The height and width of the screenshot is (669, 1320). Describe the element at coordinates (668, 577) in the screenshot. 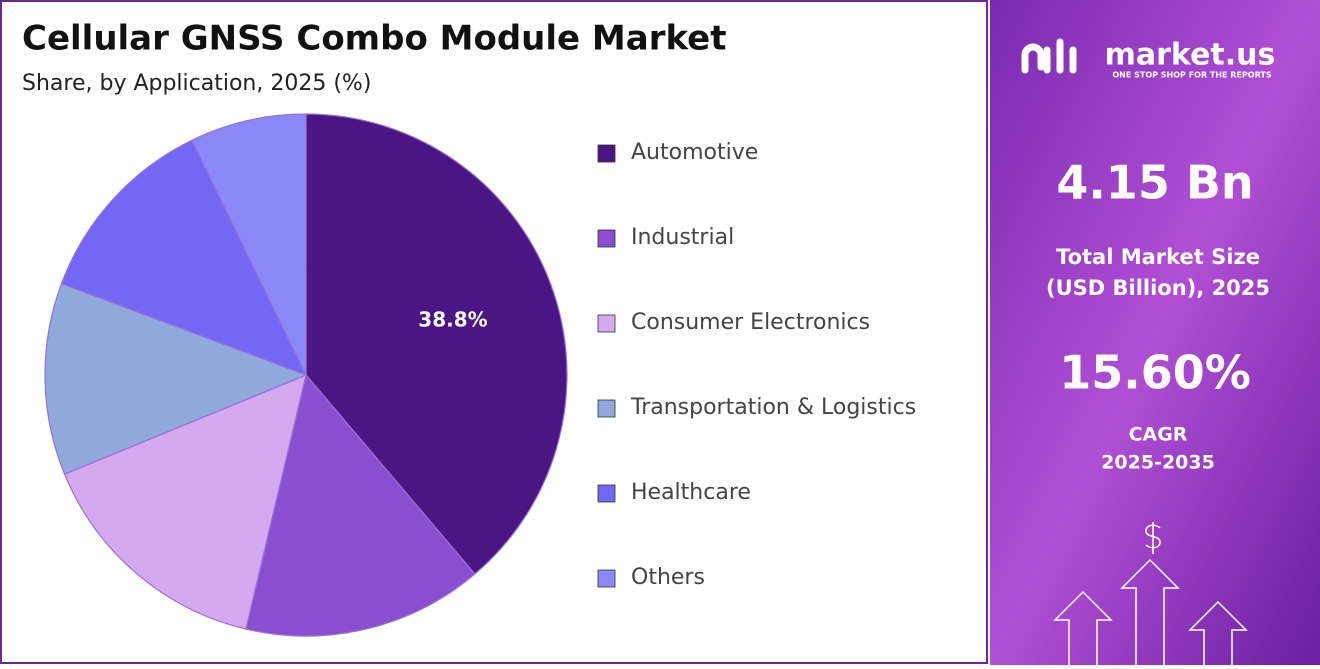

I see `legend-label: Others` at that location.